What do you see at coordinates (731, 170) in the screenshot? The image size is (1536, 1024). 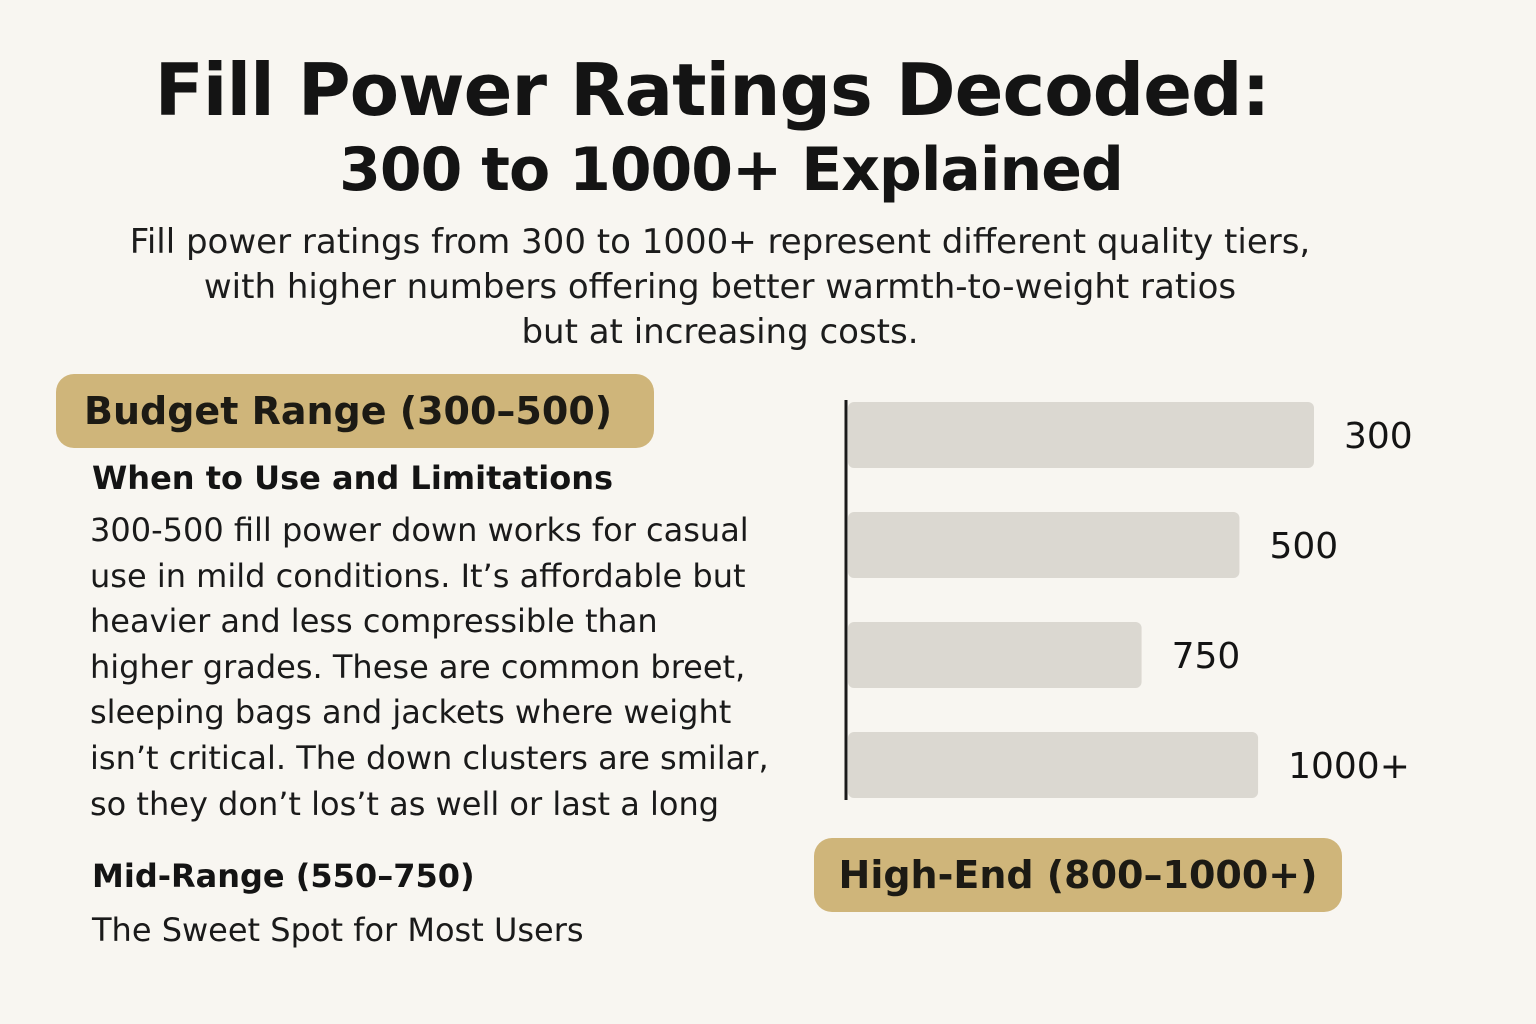 I see `page-subtitle: 300 to 1000+ Explained` at bounding box center [731, 170].